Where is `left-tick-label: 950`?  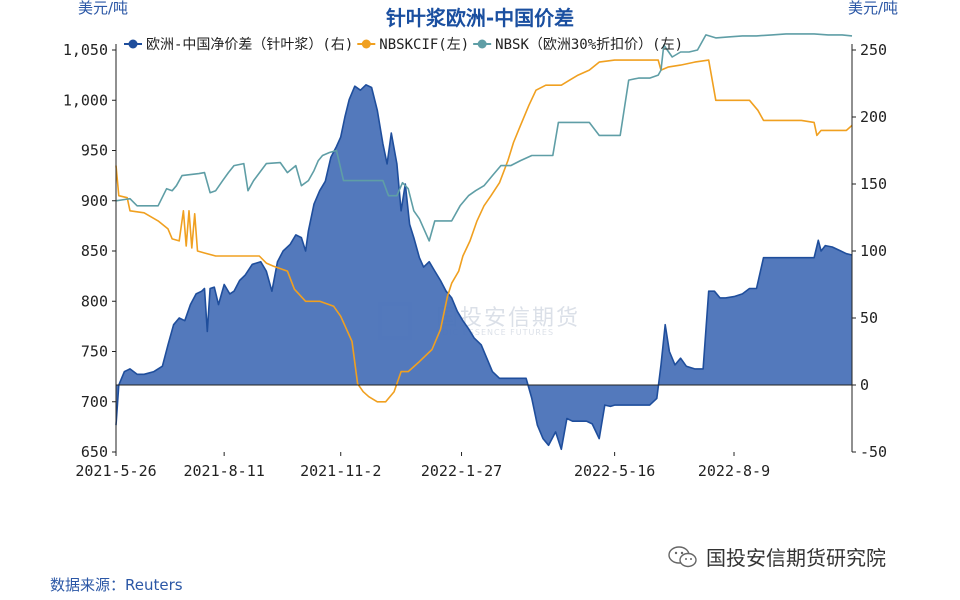
left-tick-label: 950 is located at coordinates (94, 151).